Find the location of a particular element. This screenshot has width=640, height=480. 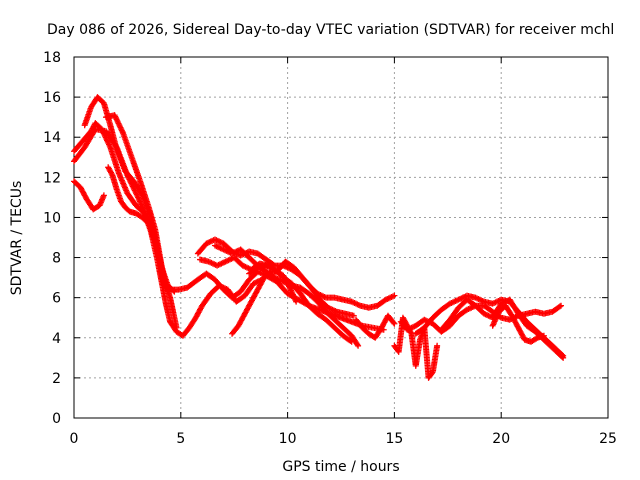

y-tick-label: 12 is located at coordinates (52, 178).